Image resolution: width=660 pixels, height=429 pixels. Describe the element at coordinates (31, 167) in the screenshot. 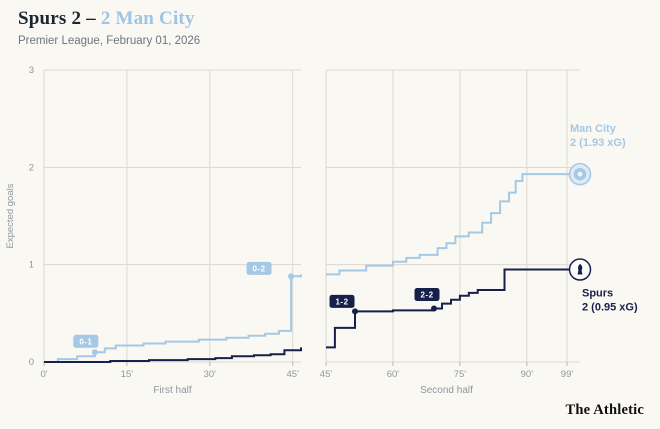

I see `y-tick-label: 2` at that location.